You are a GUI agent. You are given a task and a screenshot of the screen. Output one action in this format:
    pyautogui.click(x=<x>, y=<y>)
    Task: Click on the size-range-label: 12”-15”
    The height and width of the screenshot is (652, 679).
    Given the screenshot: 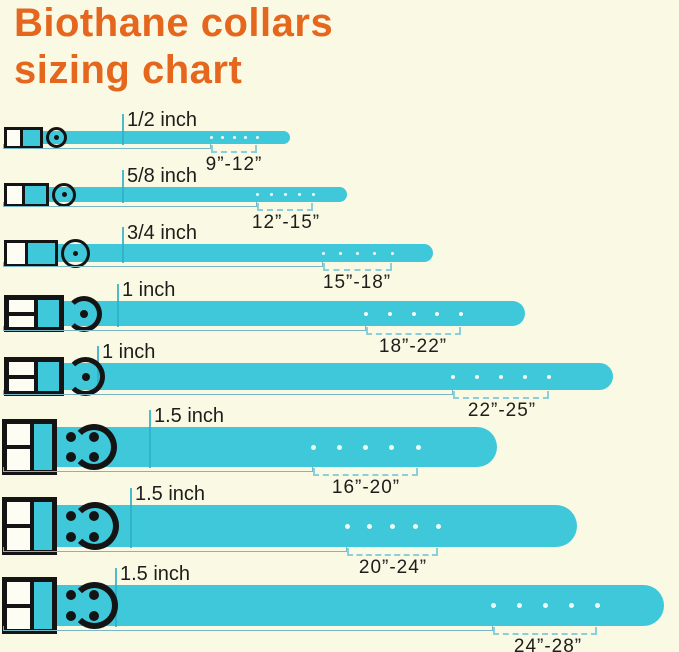 What is the action you would take?
    pyautogui.click(x=286, y=222)
    